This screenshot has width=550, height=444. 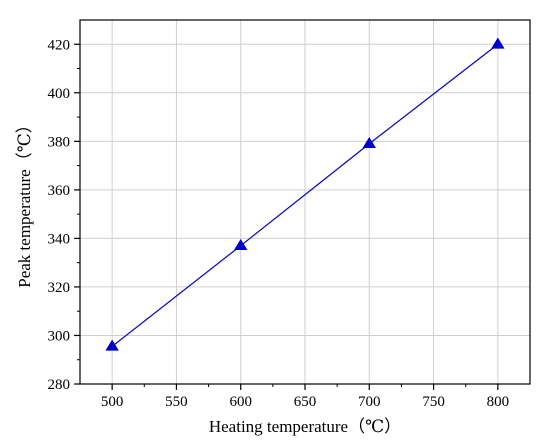 What do you see at coordinates (24, 202) in the screenshot?
I see `y-axis-title: Peak temperature（℃）` at bounding box center [24, 202].